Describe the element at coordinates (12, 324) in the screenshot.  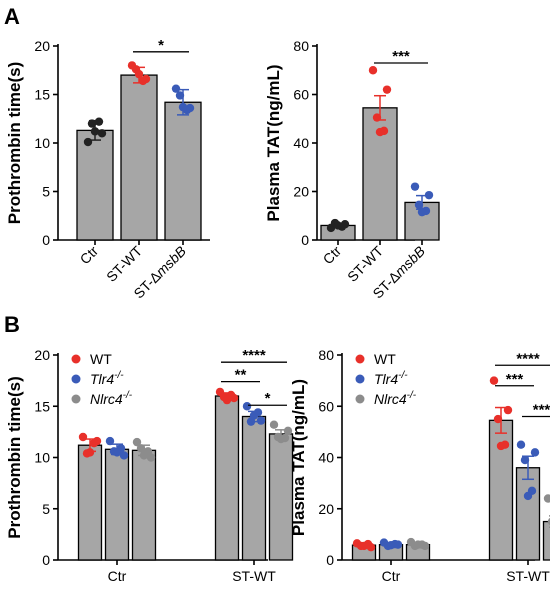
I see `panel-letter-b: B` at that location.